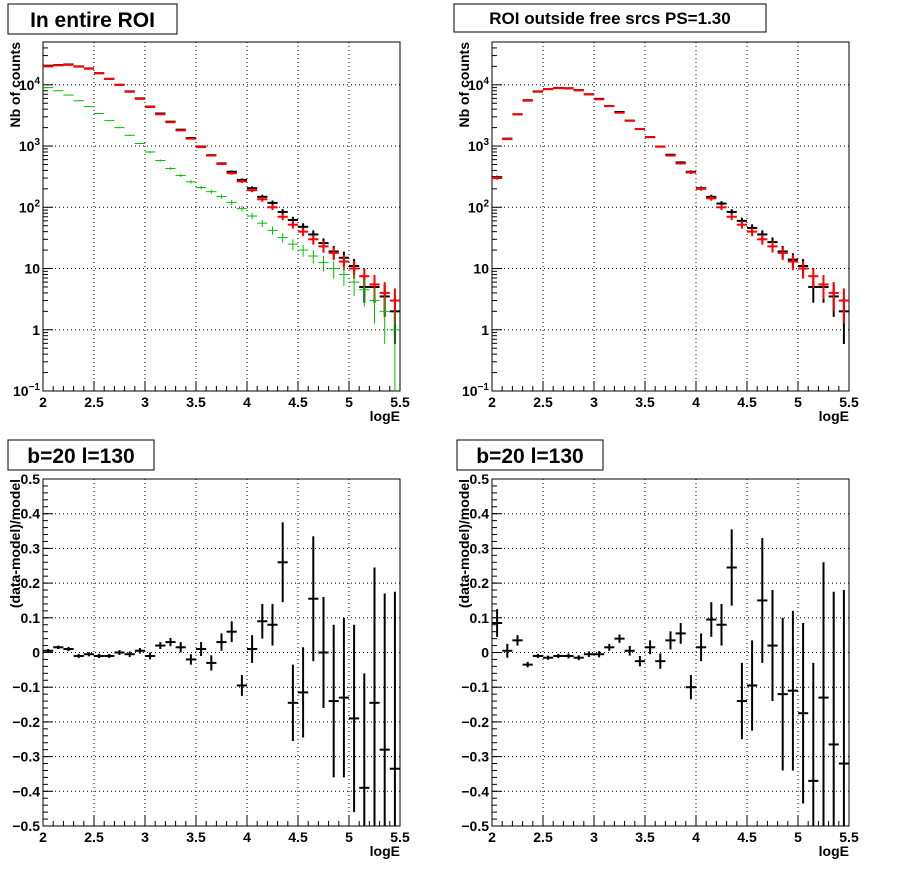 This screenshot has height=876, width=898. I want to click on y-tick-label: 0.5, so click(31, 479).